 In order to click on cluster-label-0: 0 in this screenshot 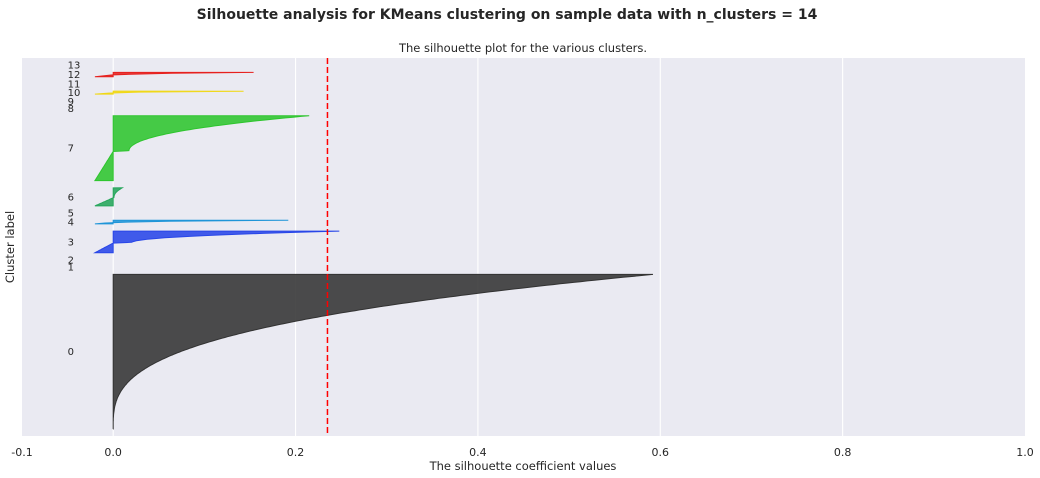, I will do `click(71, 352)`.